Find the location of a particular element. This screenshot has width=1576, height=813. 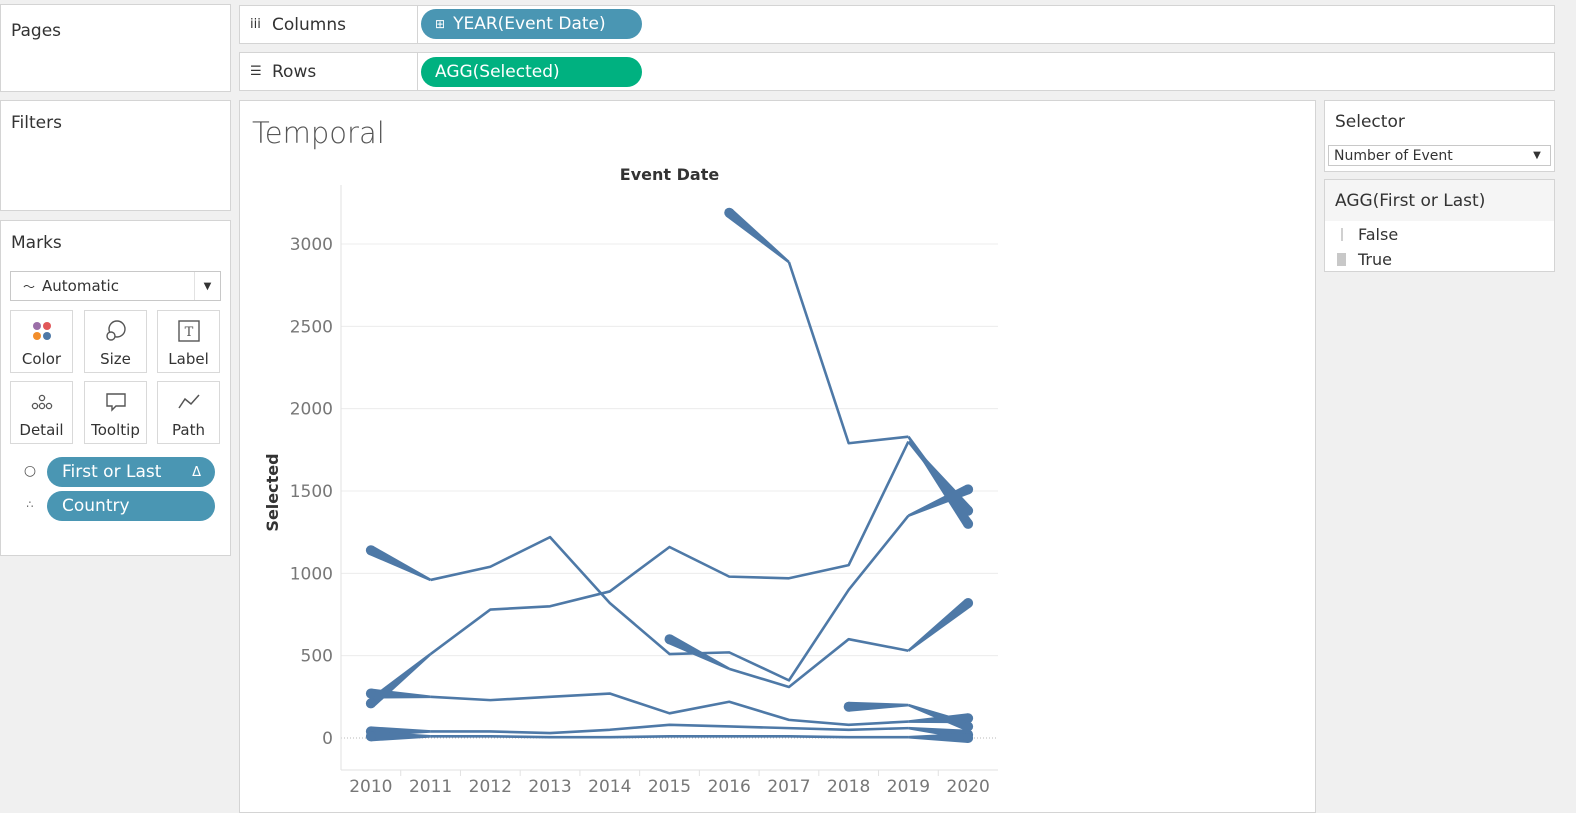

columns-icon: iii is located at coordinates (255, 24).